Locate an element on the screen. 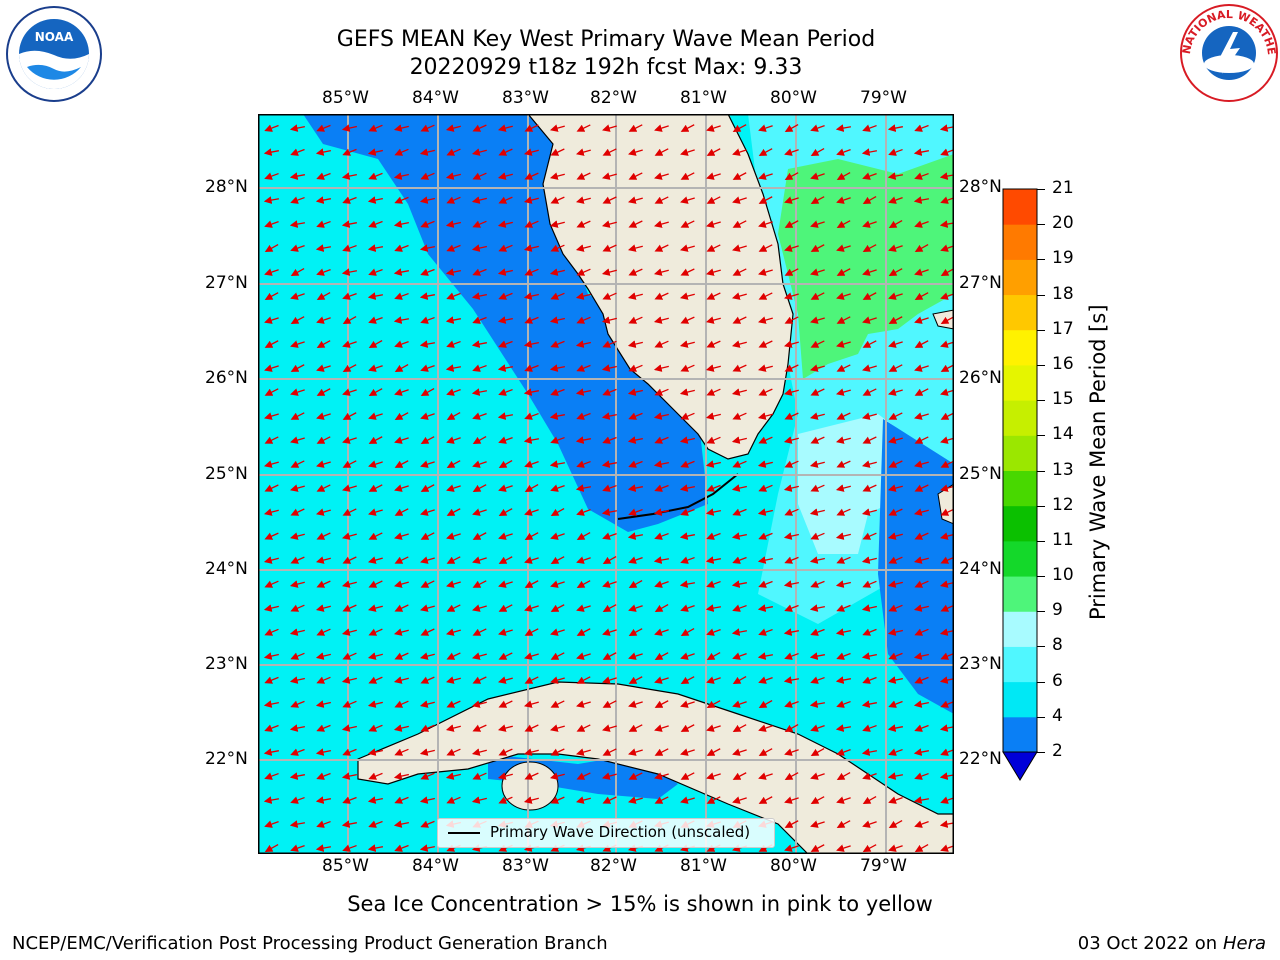 The height and width of the screenshot is (960, 1280). map-legend: Primary Wave Direction (unscaled) is located at coordinates (606, 833).